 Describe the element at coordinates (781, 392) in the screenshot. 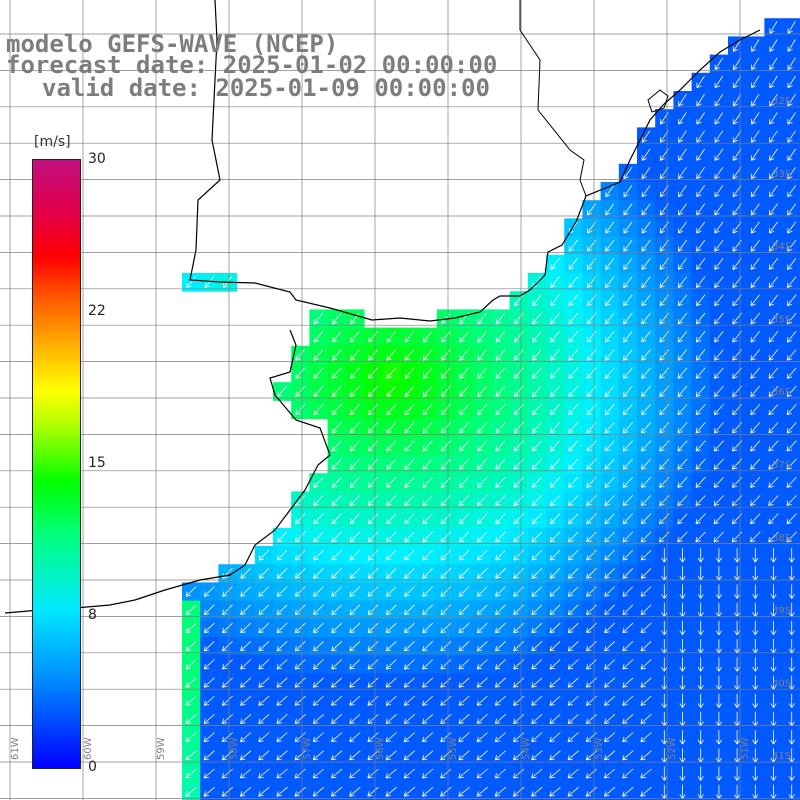

I see `lat-label: 36S` at that location.